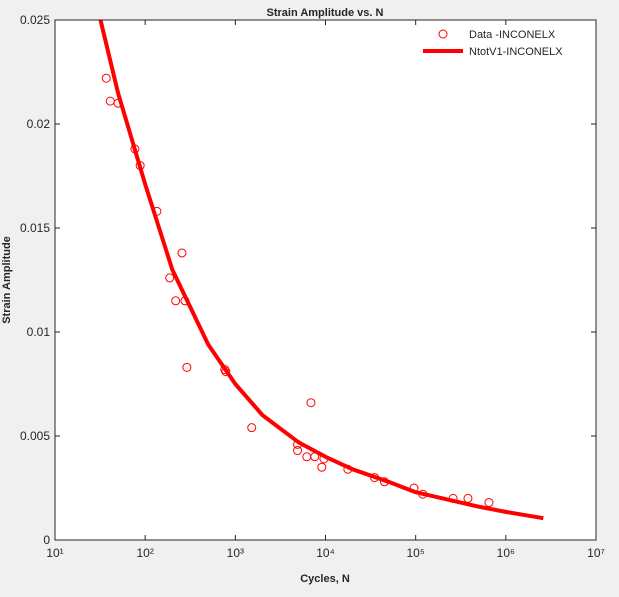 The width and height of the screenshot is (619, 597). Describe the element at coordinates (325, 553) in the screenshot. I see `x-tick-label: 10⁴` at that location.